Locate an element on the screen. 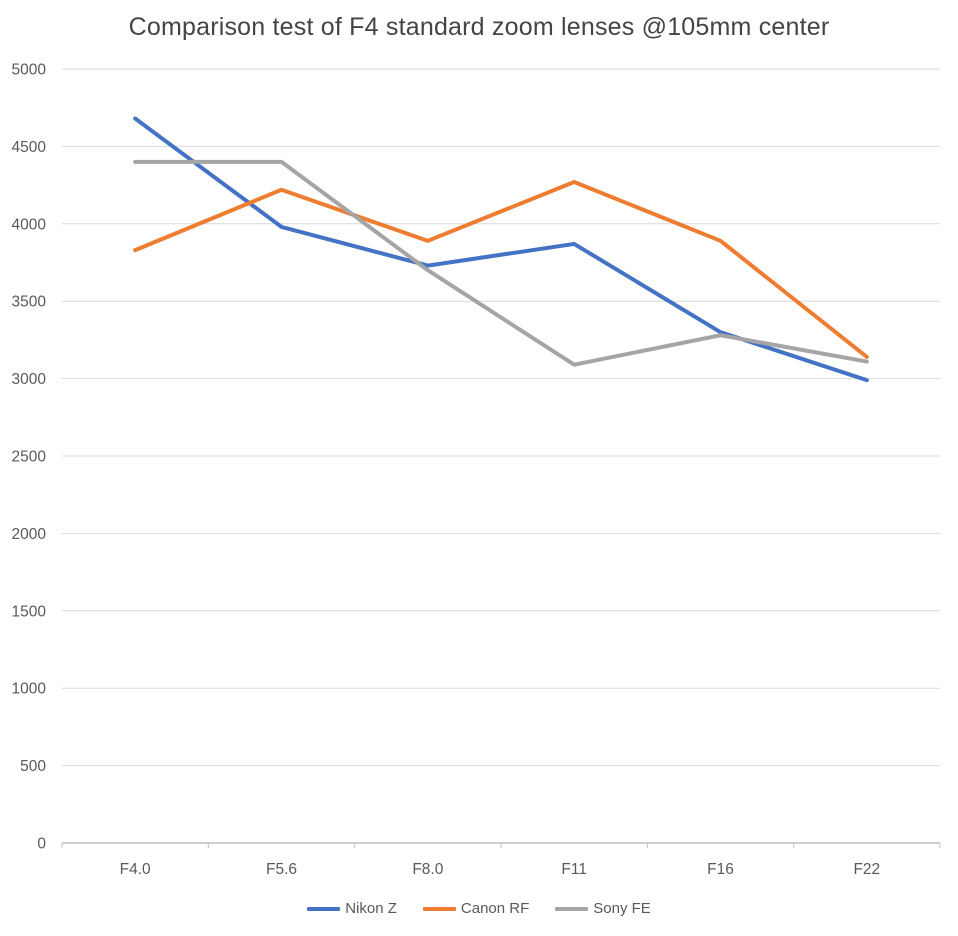 Image resolution: width=958 pixels, height=936 pixels. x-axis-tick-label: F22 is located at coordinates (866, 869).